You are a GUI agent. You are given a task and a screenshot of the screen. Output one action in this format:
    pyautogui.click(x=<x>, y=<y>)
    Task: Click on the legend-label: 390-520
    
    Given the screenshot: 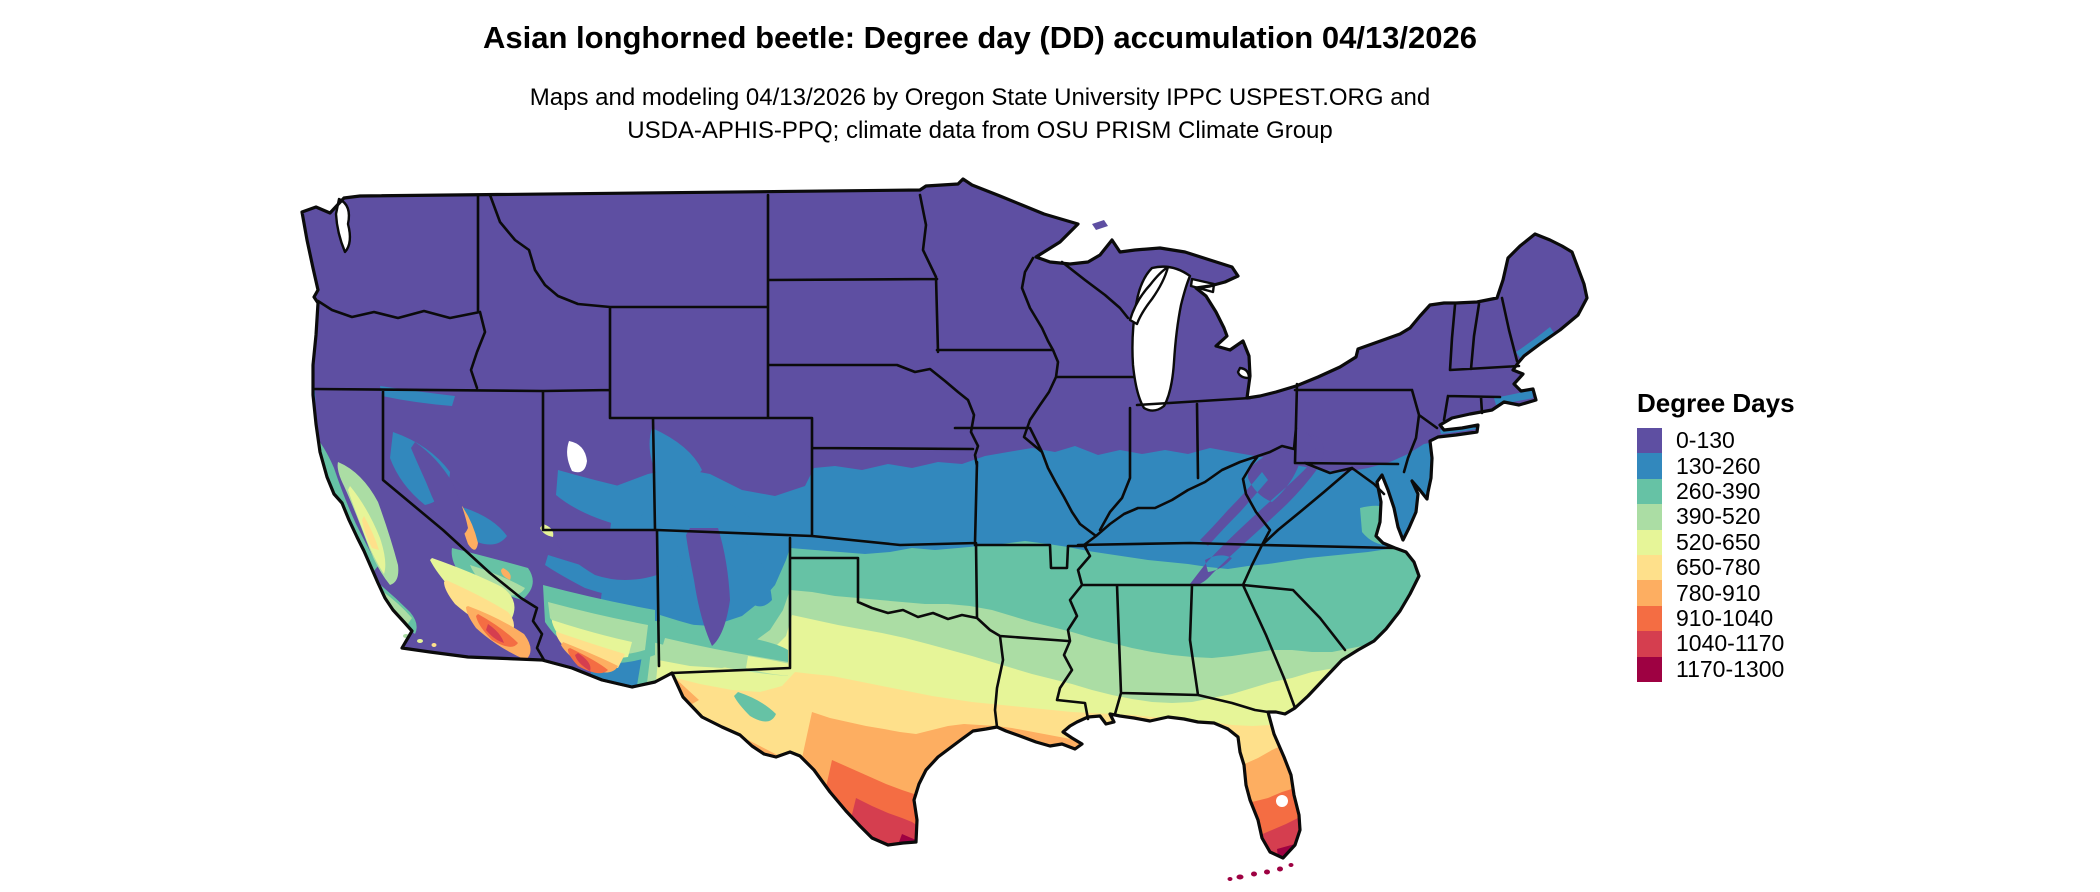 What is the action you would take?
    pyautogui.click(x=1718, y=516)
    